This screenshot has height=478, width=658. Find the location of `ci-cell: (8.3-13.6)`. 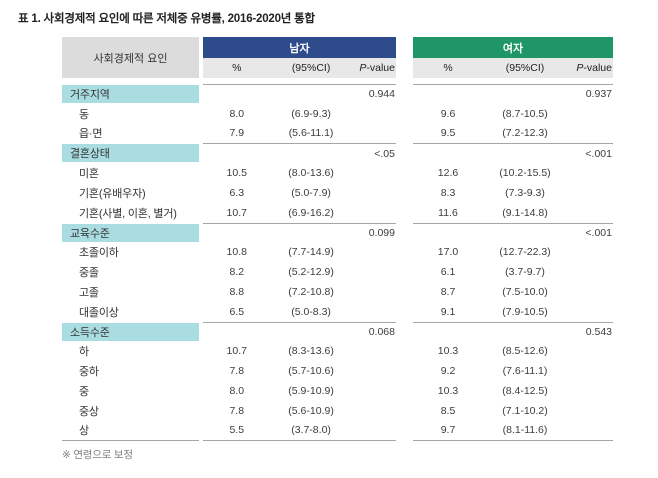

ci-cell: (8.3-13.6) is located at coordinates (311, 351).